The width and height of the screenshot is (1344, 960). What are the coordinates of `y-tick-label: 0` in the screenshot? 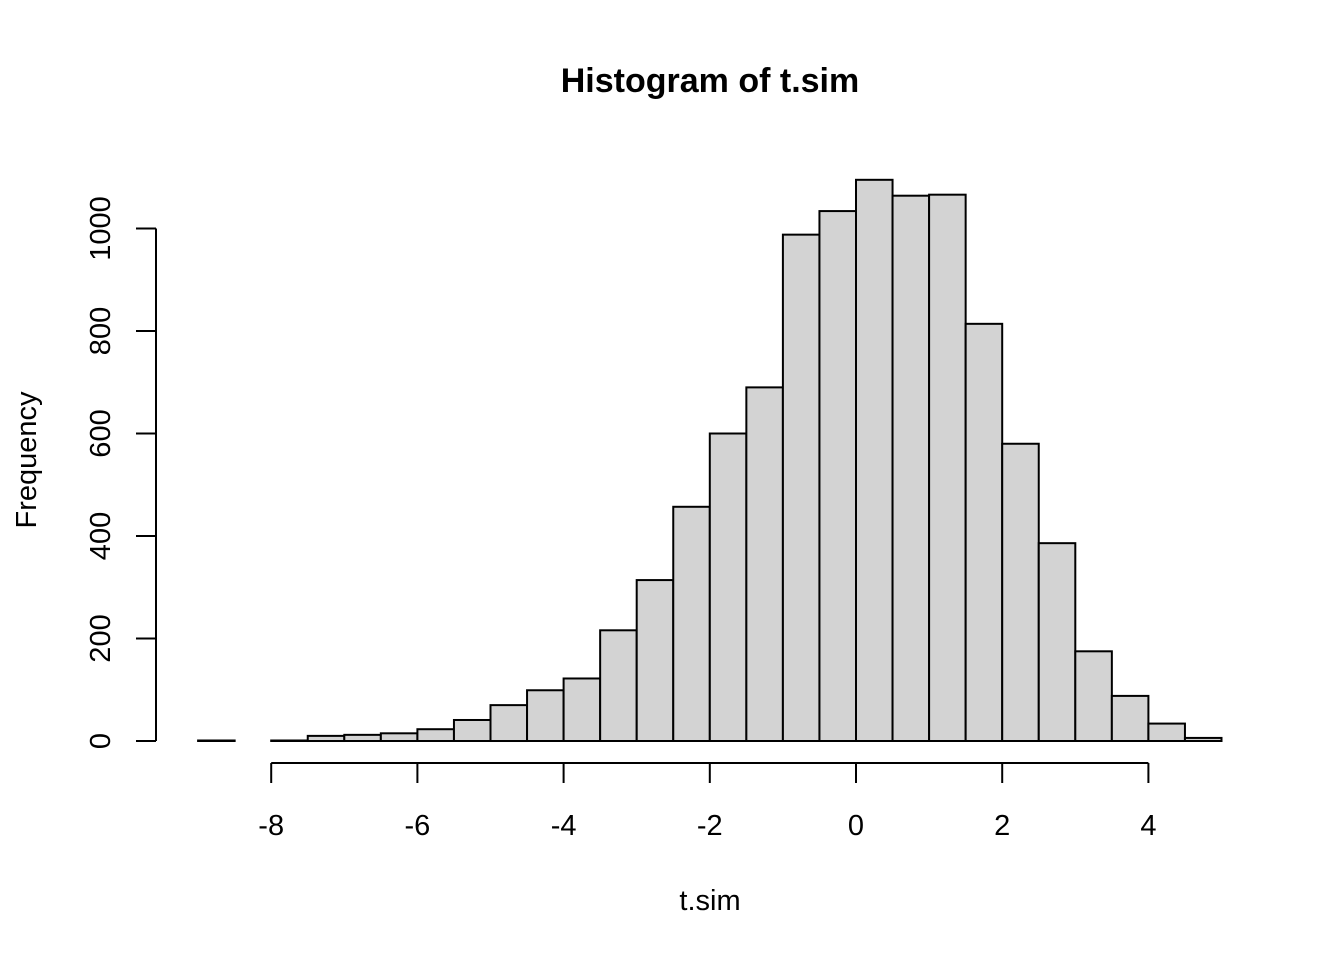 It's located at (101, 741).